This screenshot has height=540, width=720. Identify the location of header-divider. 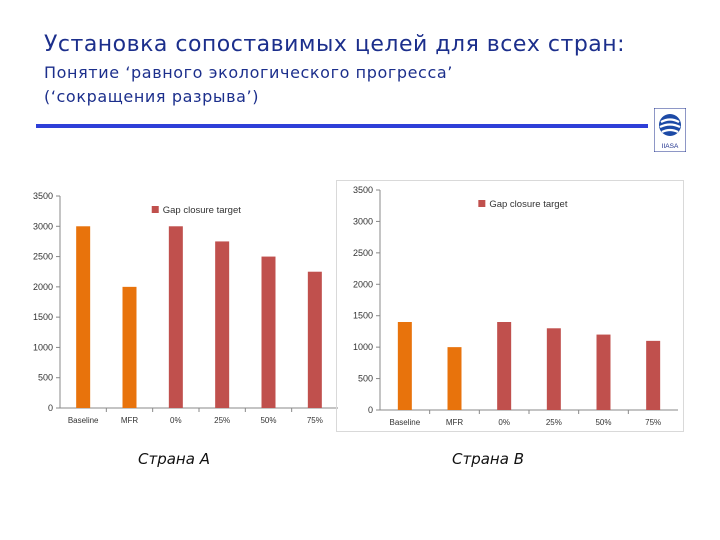
(342, 126).